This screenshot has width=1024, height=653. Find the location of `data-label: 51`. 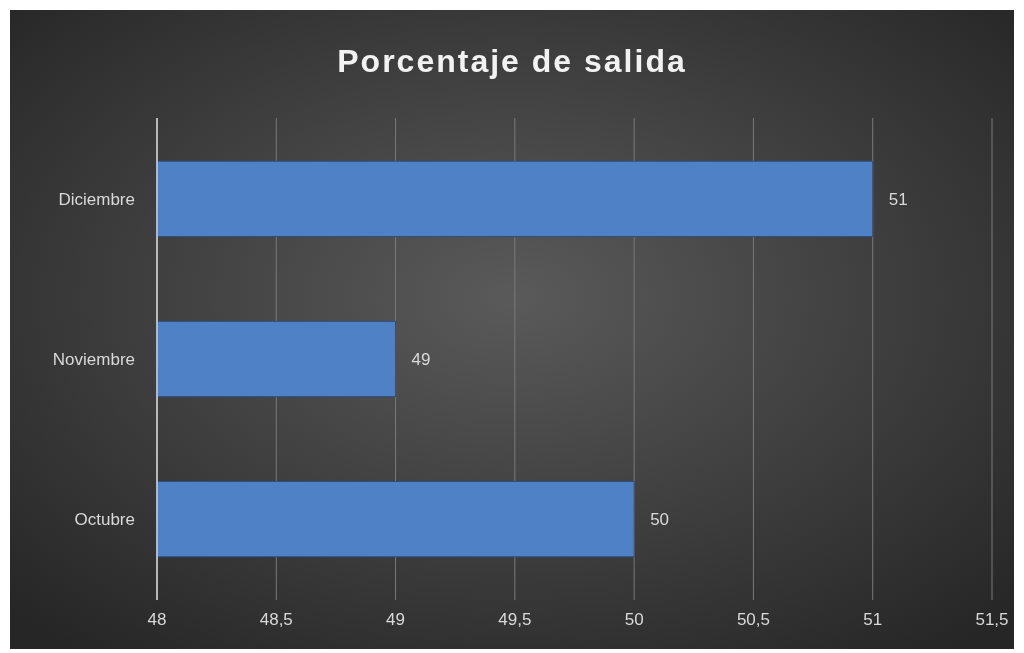

data-label: 51 is located at coordinates (898, 199).